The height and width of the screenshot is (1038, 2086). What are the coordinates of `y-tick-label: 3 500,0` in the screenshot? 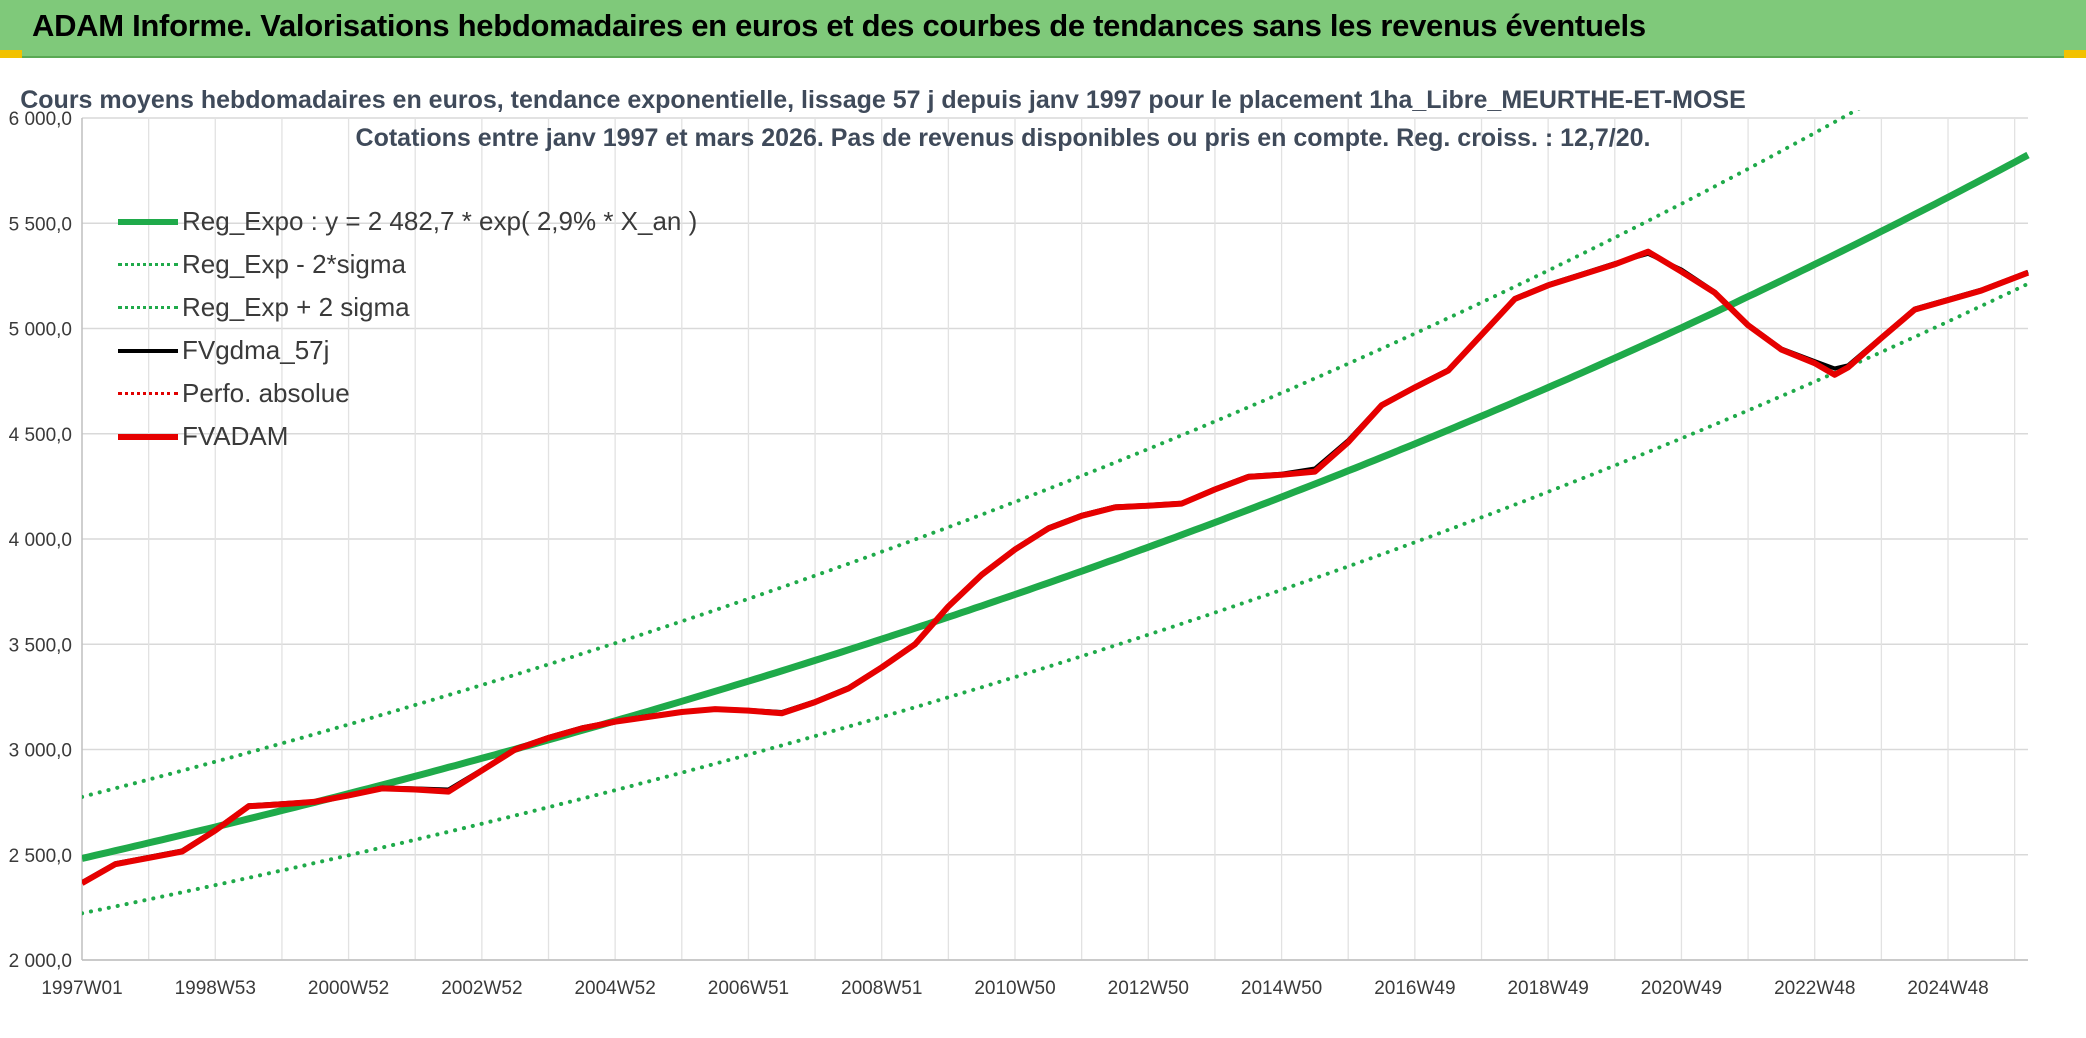 It's located at (40, 645).